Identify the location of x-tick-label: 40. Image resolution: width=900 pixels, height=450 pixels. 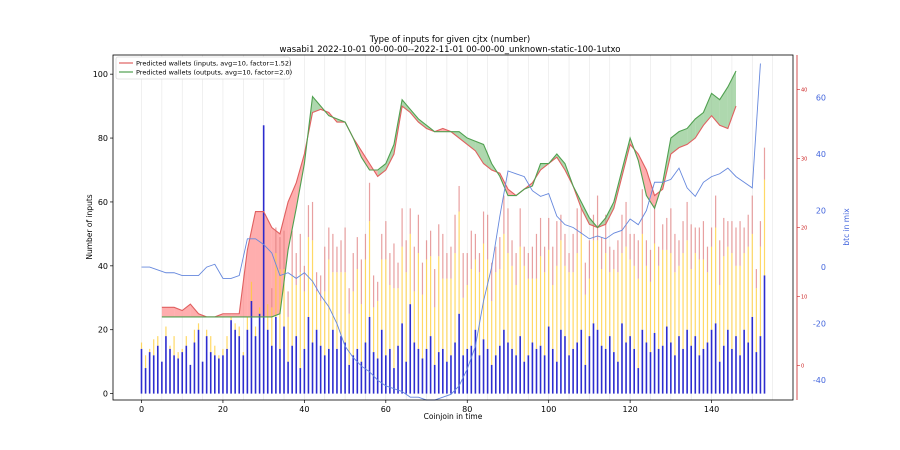
(304, 409).